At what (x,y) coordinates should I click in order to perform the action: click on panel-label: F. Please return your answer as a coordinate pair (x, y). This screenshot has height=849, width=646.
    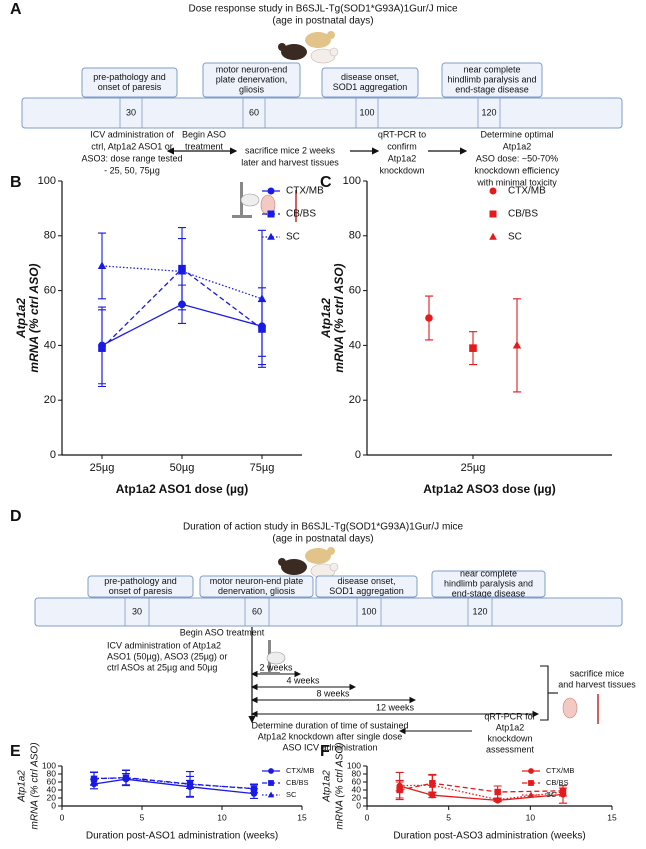
    Looking at the image, I should click on (325, 751).